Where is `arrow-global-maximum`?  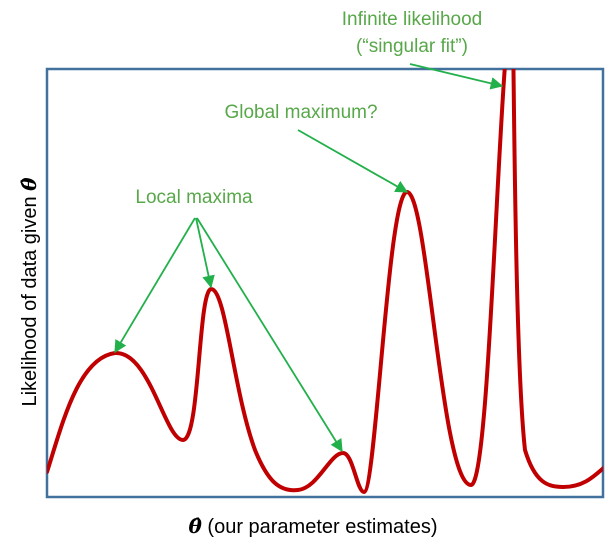
arrow-global-maximum is located at coordinates (353, 161).